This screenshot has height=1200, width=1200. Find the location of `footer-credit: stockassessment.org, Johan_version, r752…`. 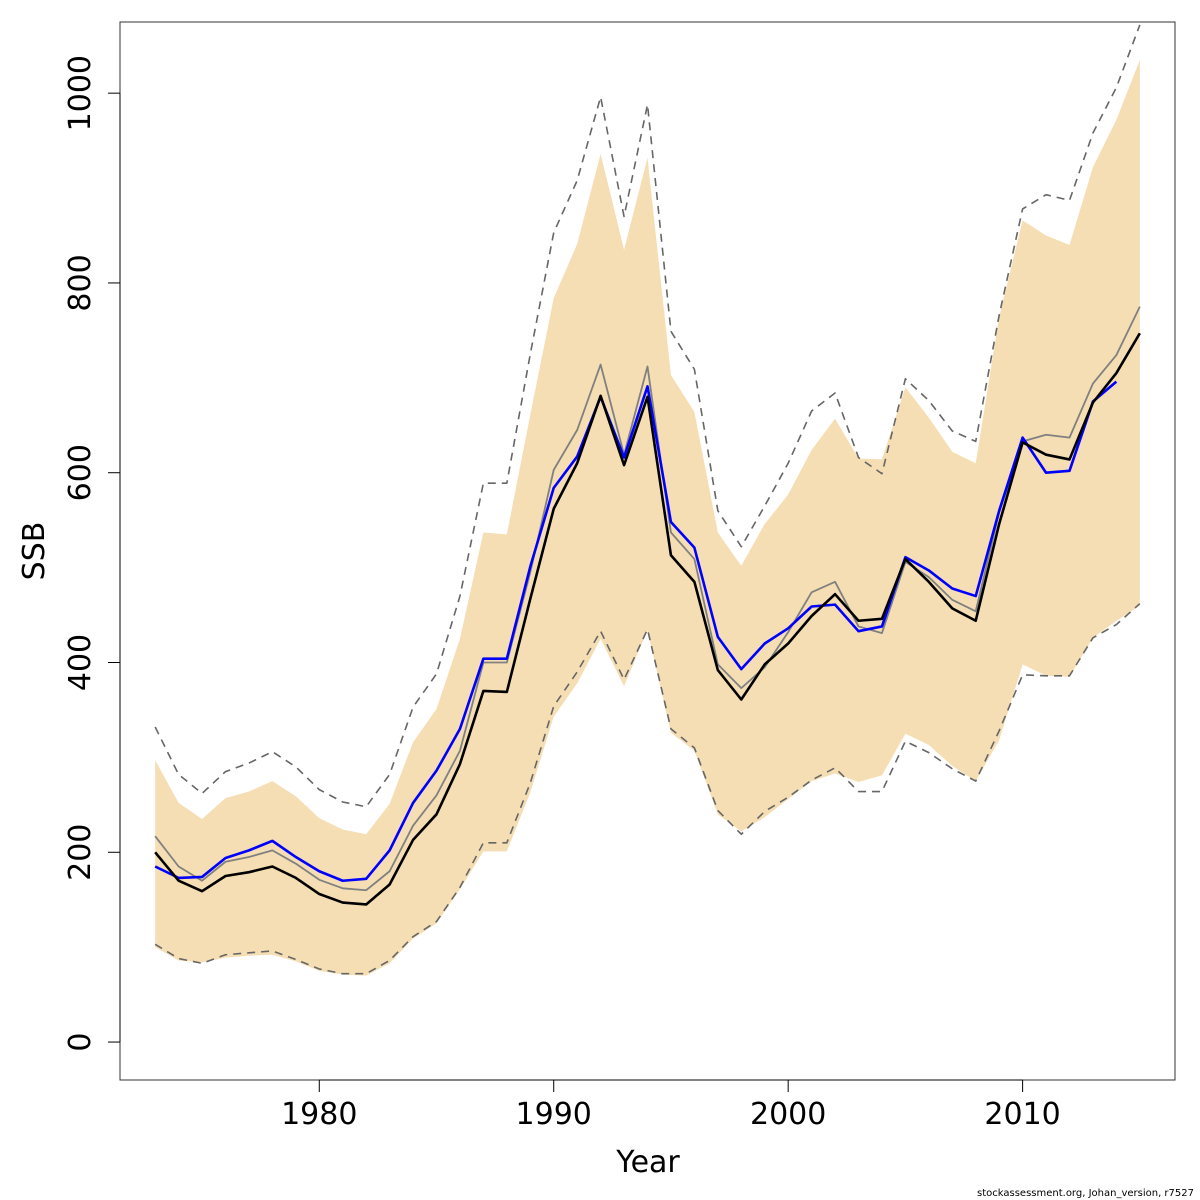

footer-credit: stockassessment.org, Johan_version, r752… is located at coordinates (1085, 1193).